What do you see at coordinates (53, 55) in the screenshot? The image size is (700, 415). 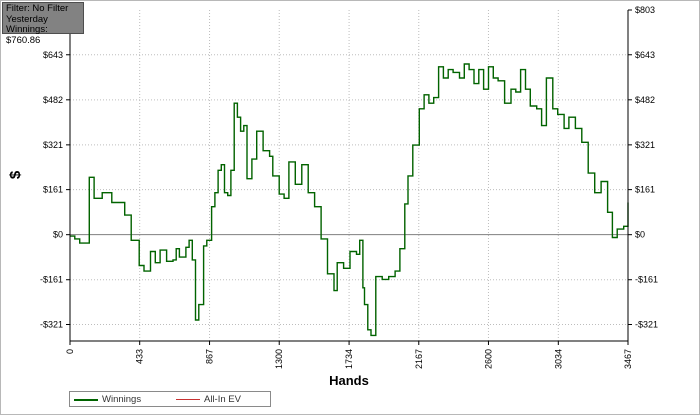 I see `y-tick-label-left: $643` at bounding box center [53, 55].